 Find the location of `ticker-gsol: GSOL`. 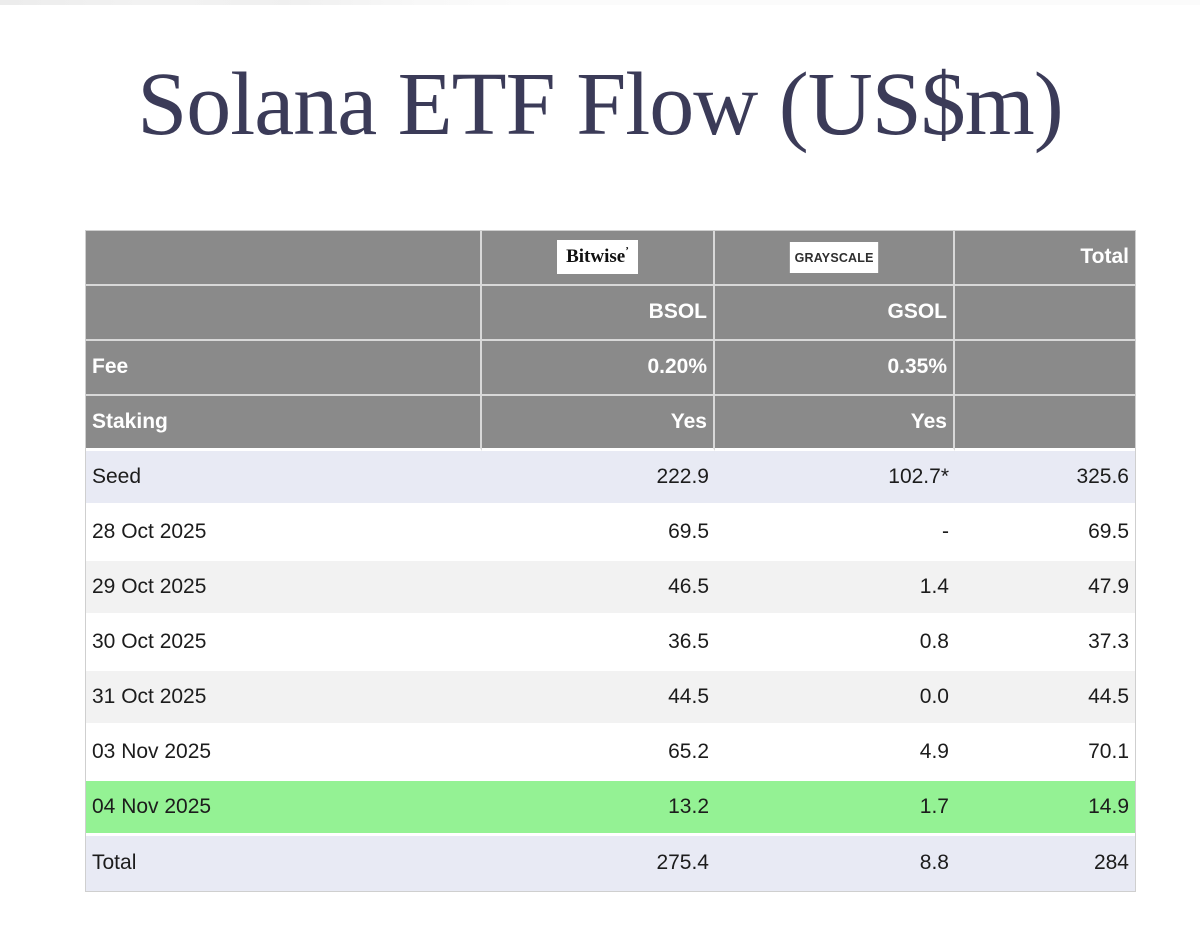

ticker-gsol: GSOL is located at coordinates (835, 313).